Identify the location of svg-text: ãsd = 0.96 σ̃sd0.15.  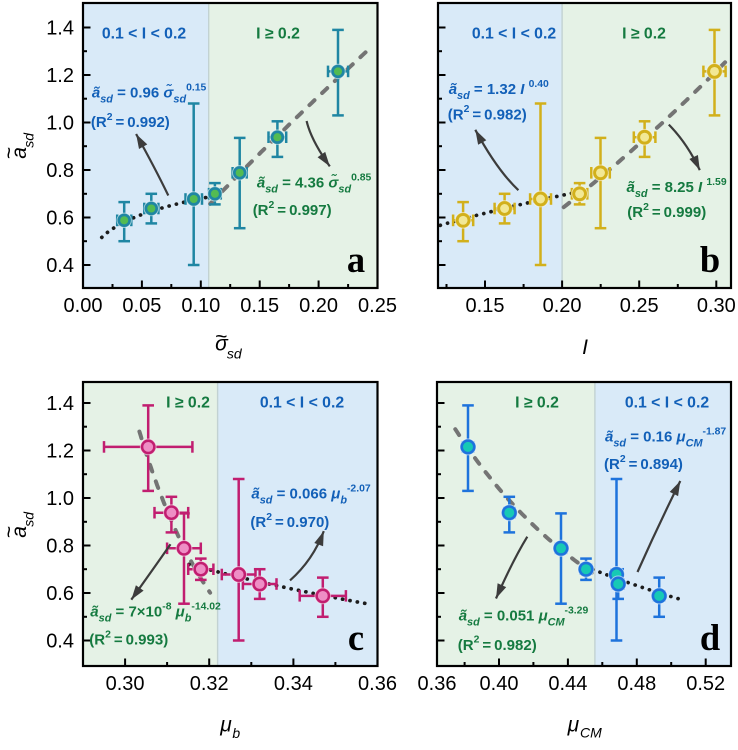
(149, 94).